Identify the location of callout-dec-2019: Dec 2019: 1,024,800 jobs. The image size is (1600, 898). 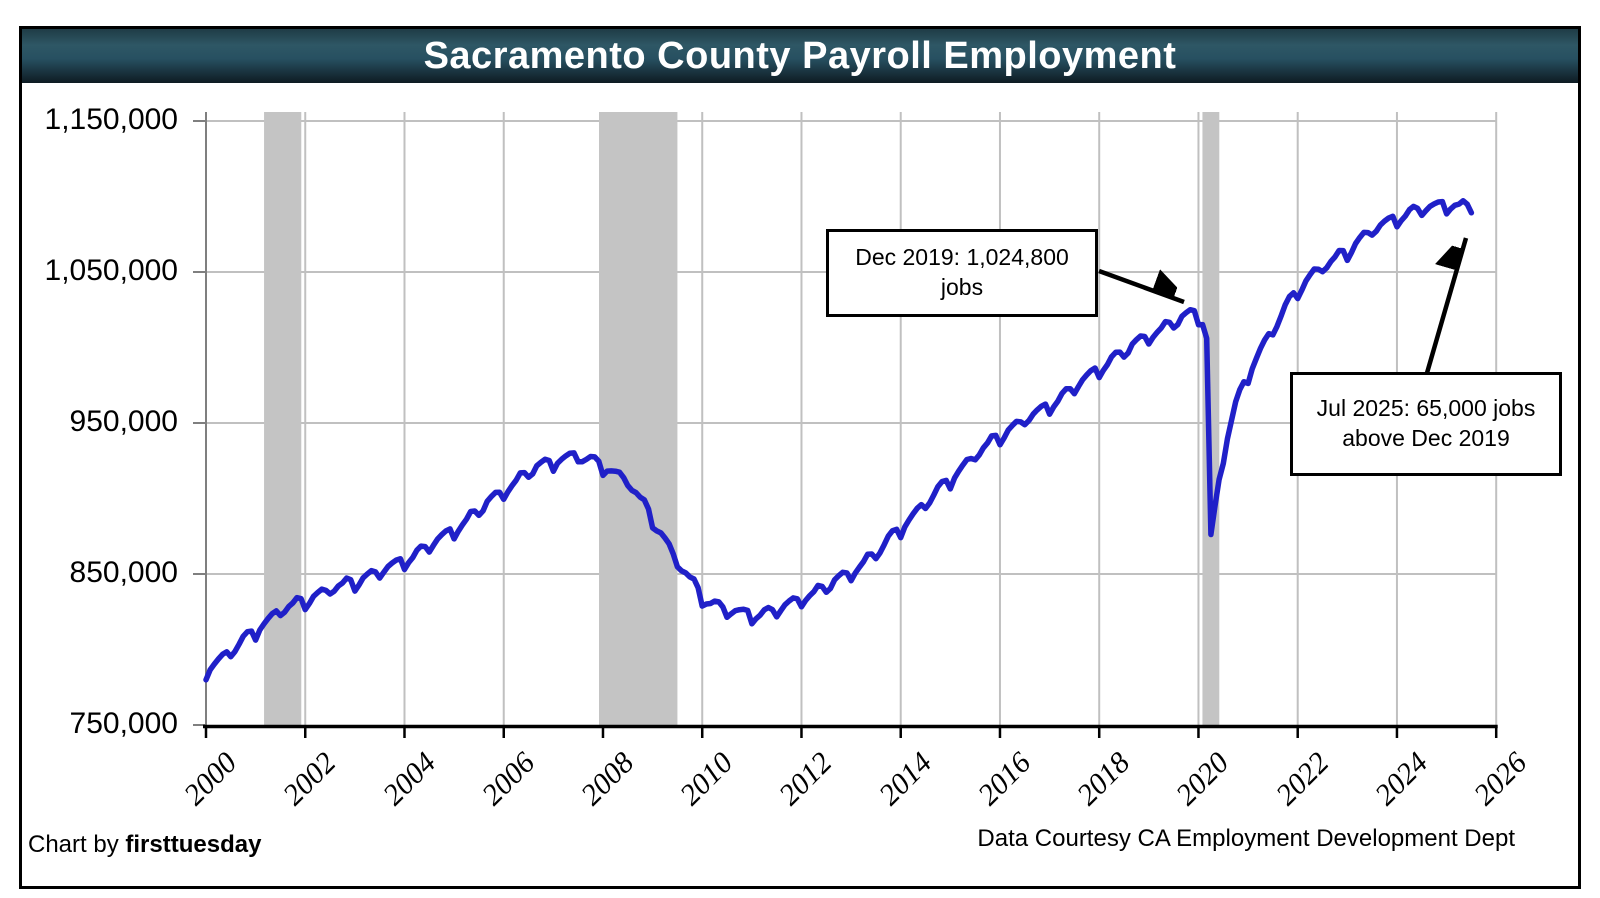
(962, 273).